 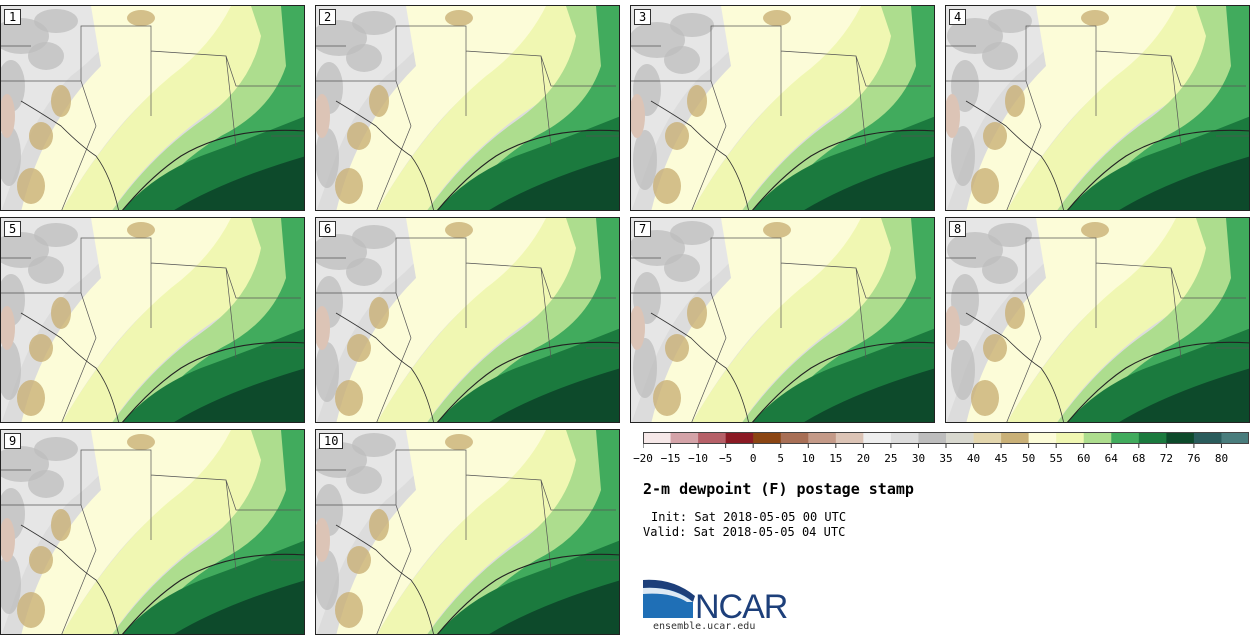 I want to click on colorbar-tick-label: −20, so click(x=643, y=458).